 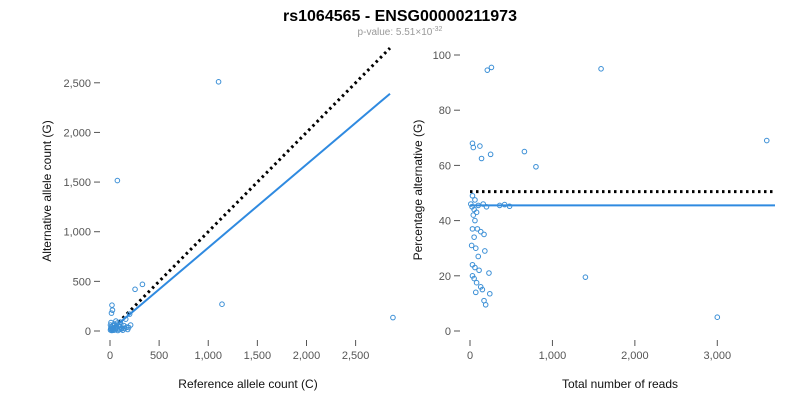 What do you see at coordinates (356, 356) in the screenshot?
I see `x-tick-label: 2,500` at bounding box center [356, 356].